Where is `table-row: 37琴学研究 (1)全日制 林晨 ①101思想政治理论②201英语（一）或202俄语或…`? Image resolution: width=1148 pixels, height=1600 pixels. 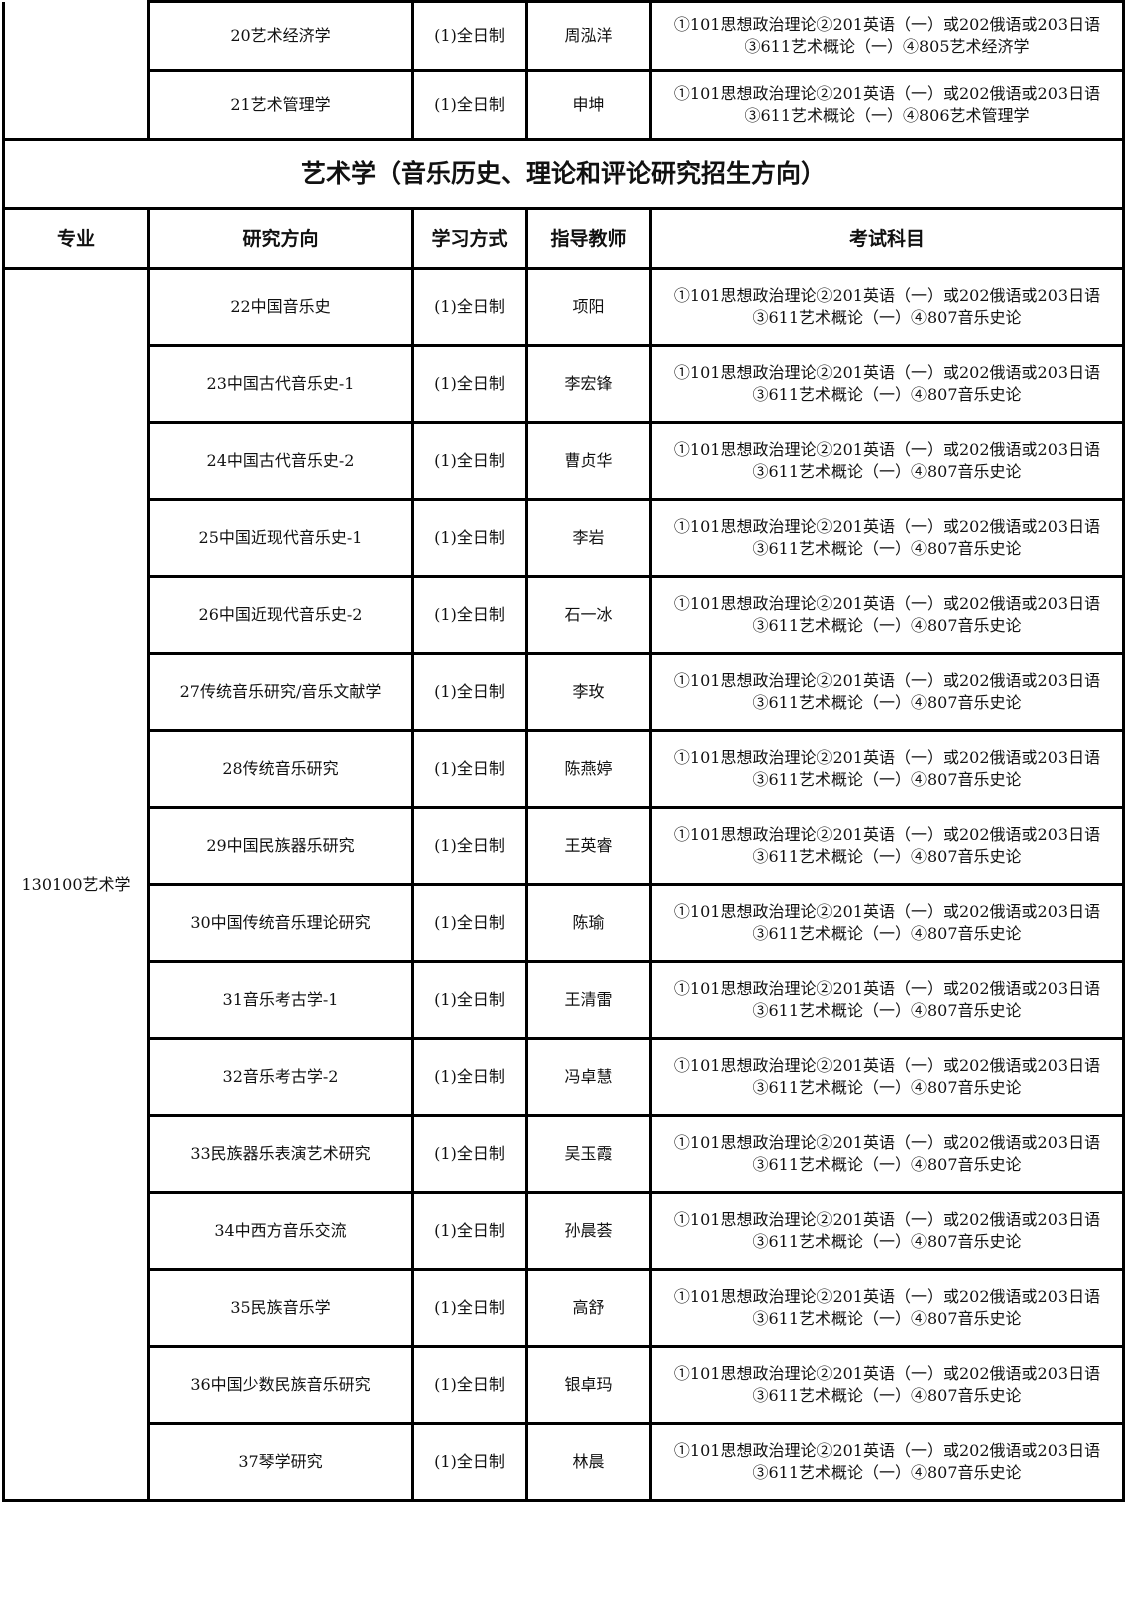
table-row: 37琴学研究 (1)全日制 林晨 ①101思想政治理论②201英语（一）或202俄语或… is located at coordinates (564, 1462).